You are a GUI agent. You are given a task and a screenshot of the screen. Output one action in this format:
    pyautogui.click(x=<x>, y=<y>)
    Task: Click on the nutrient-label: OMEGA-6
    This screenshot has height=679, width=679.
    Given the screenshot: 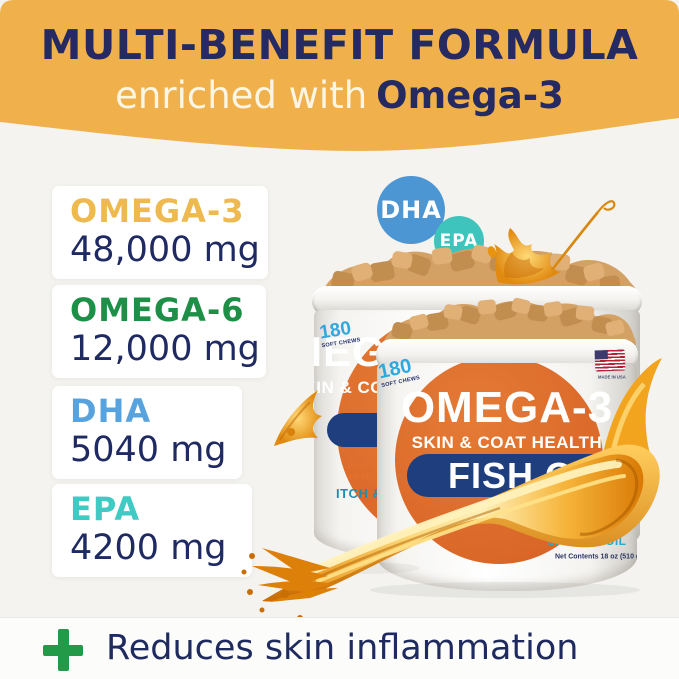 What is the action you would take?
    pyautogui.click(x=157, y=310)
    